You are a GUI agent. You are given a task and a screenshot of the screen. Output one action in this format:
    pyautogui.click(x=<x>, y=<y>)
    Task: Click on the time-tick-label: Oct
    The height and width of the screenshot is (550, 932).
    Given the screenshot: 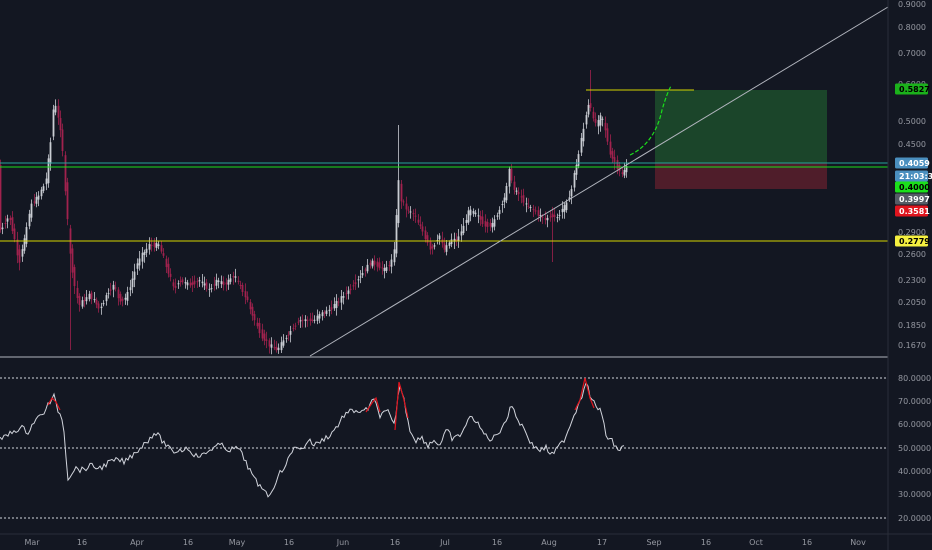 What is the action you would take?
    pyautogui.click(x=756, y=542)
    